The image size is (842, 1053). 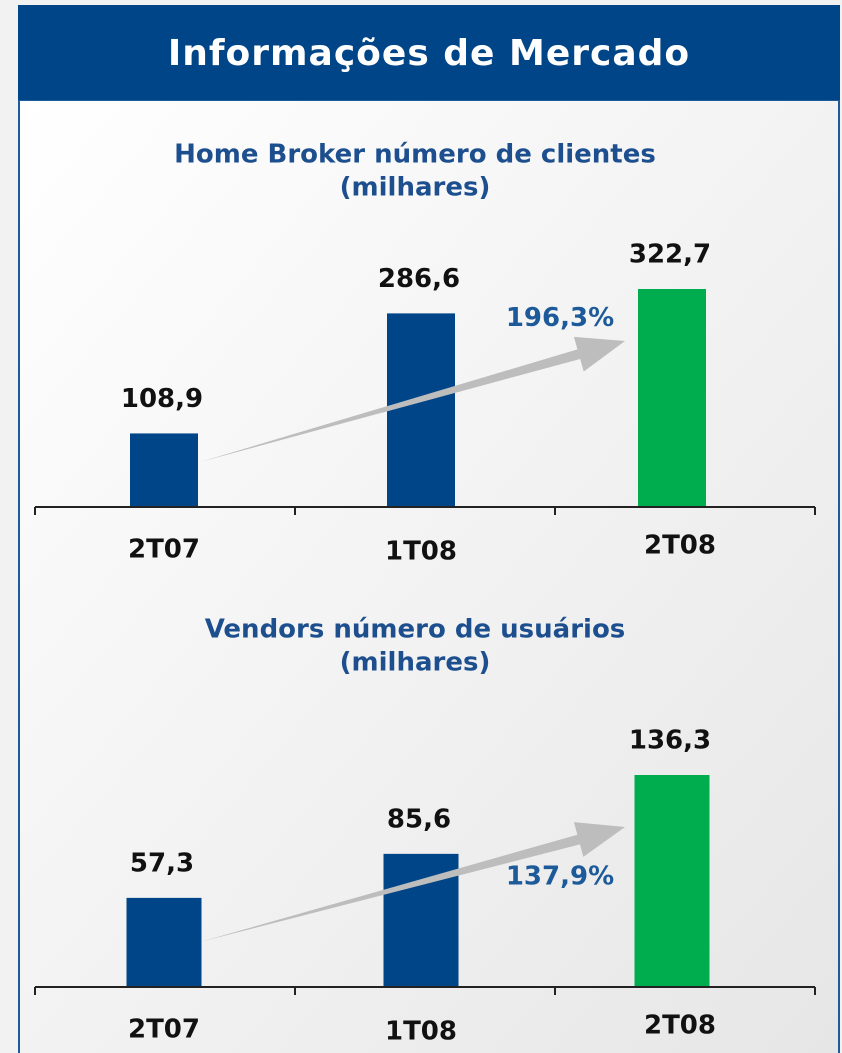 I want to click on value-label: 136,3, so click(x=670, y=741).